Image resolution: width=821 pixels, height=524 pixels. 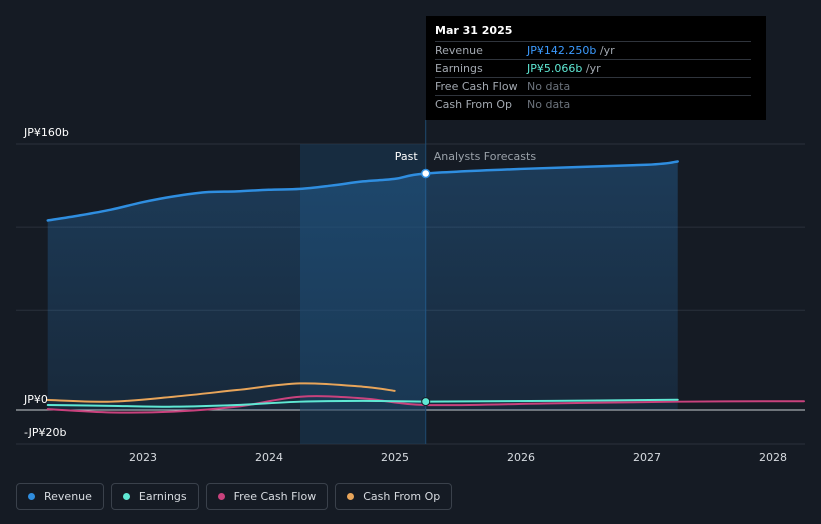 I want to click on x-tick-label: 2028, so click(x=773, y=457).